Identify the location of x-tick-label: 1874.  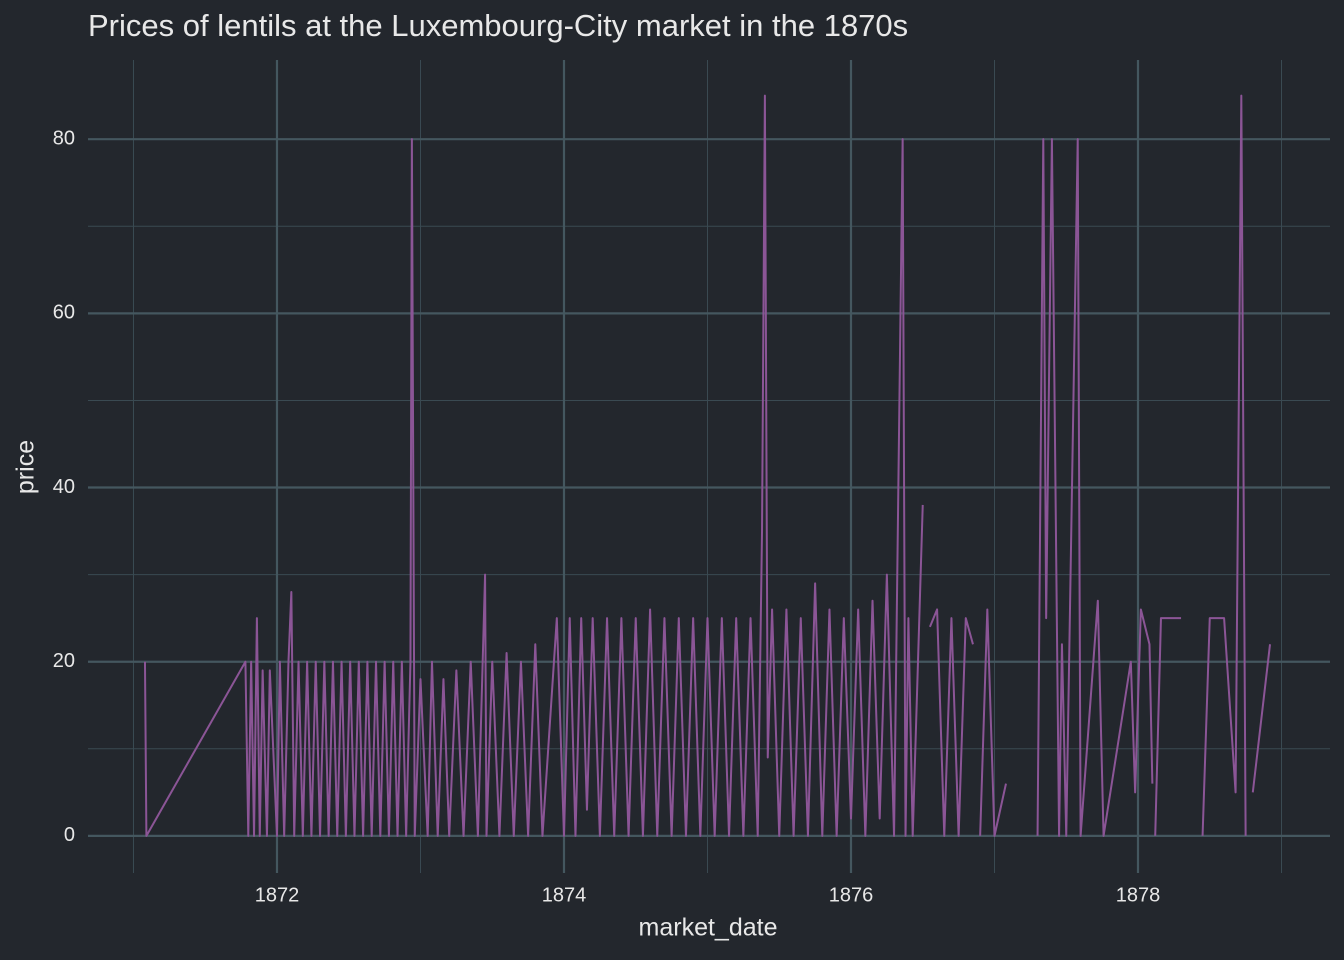
(564, 895).